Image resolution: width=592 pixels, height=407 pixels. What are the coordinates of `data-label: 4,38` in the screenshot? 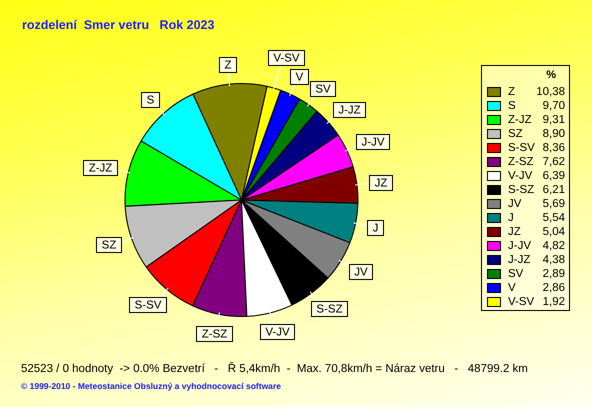 It's located at (553, 260).